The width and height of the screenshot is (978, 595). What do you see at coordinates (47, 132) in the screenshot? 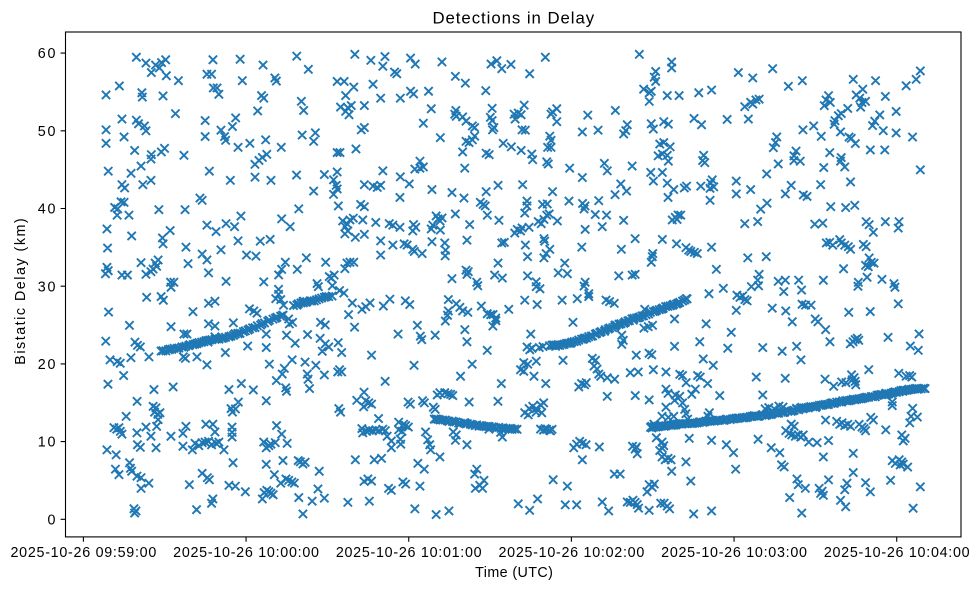
I see `svg-text: 50` at bounding box center [47, 132].